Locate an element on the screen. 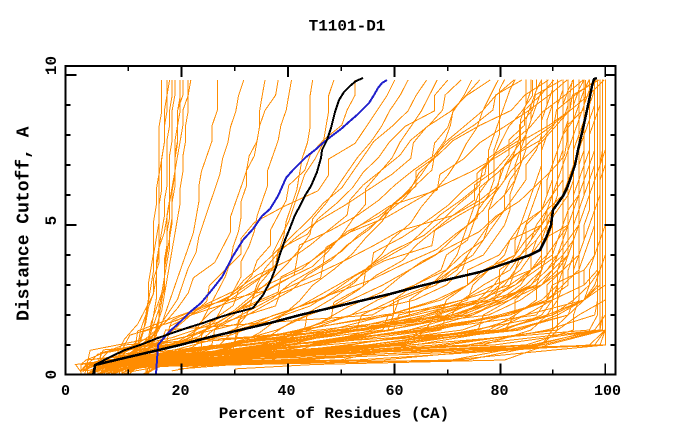 The width and height of the screenshot is (680, 445). svg-text: 60 is located at coordinates (394, 391).